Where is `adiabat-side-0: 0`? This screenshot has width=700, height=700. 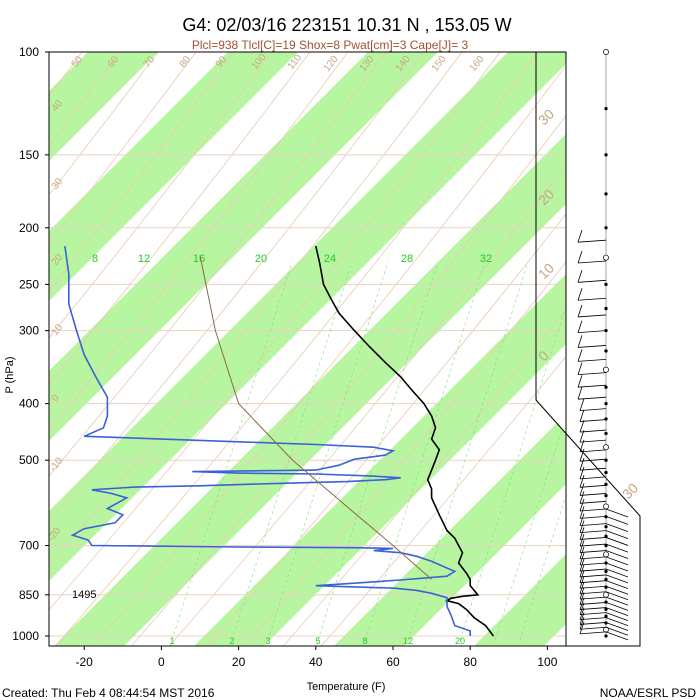 adiabat-side-0: 0 is located at coordinates (56, 398).